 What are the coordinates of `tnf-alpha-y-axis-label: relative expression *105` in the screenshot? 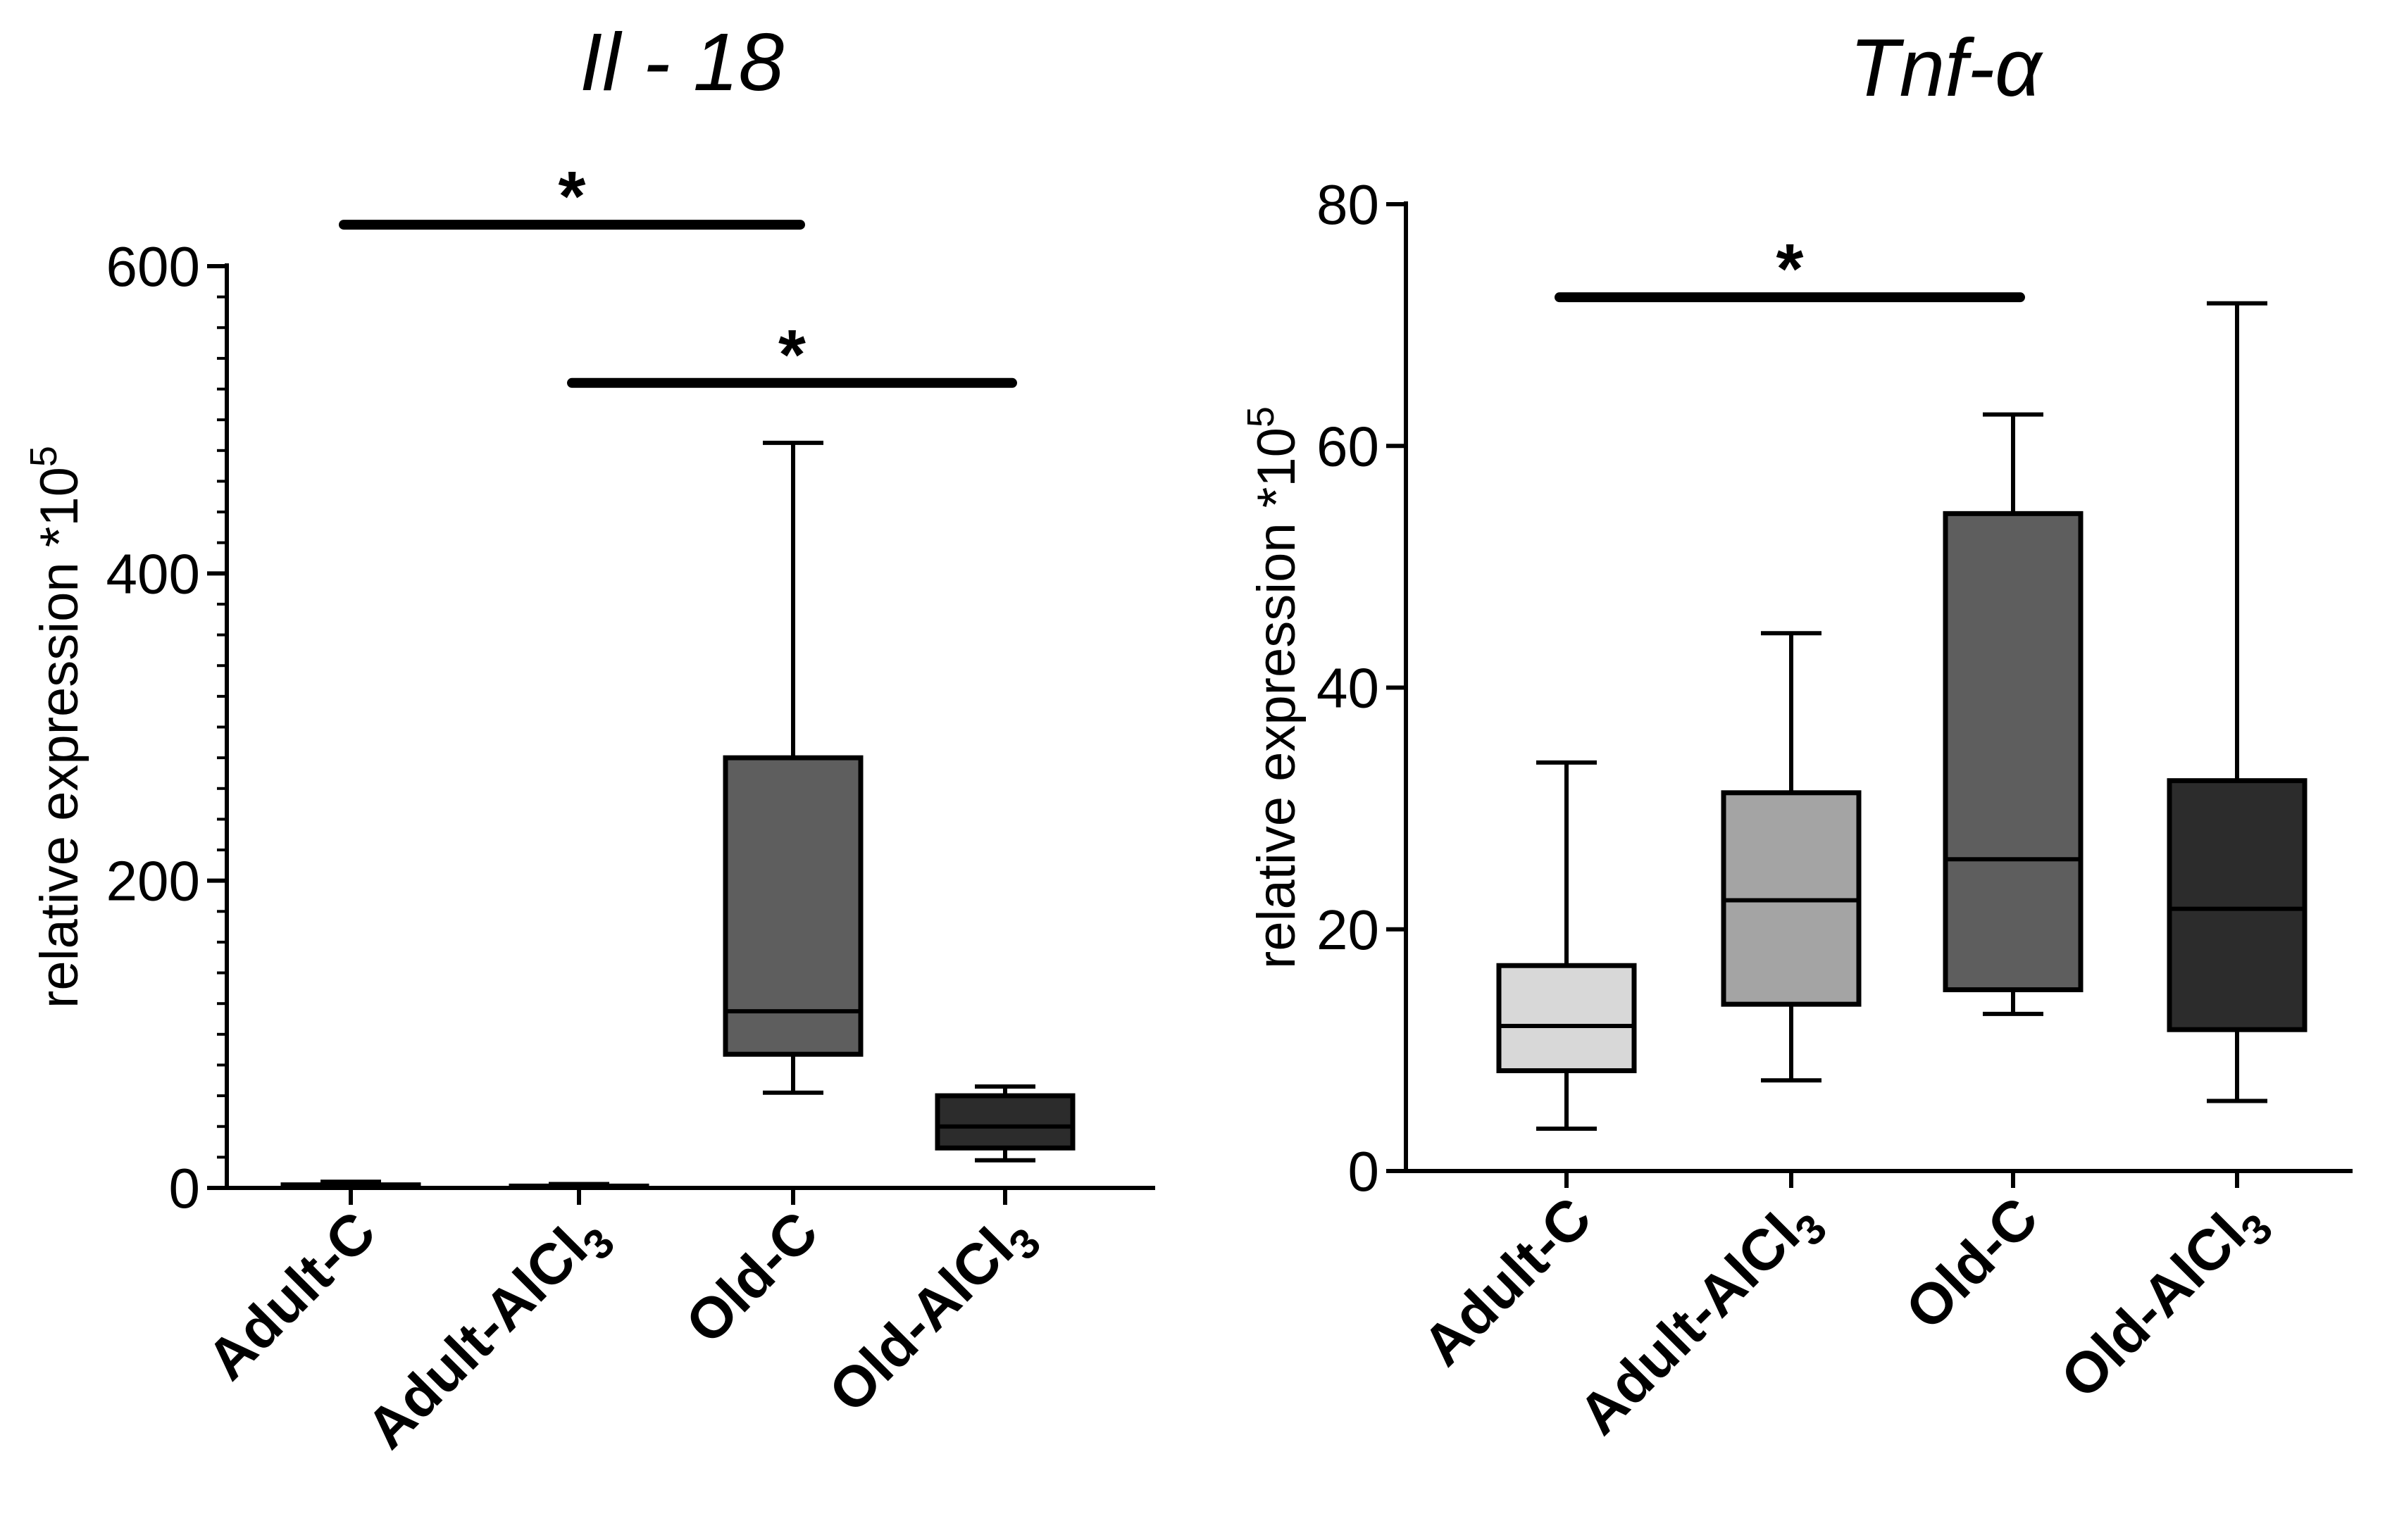 It's located at (1273, 687).